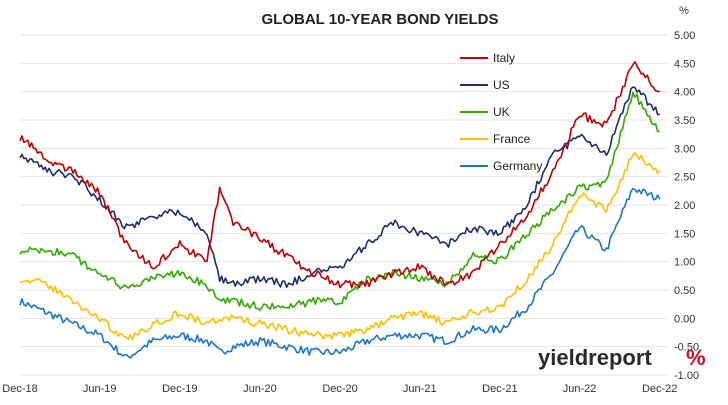  I want to click on x-tick-label: Dec-20, so click(339, 389).